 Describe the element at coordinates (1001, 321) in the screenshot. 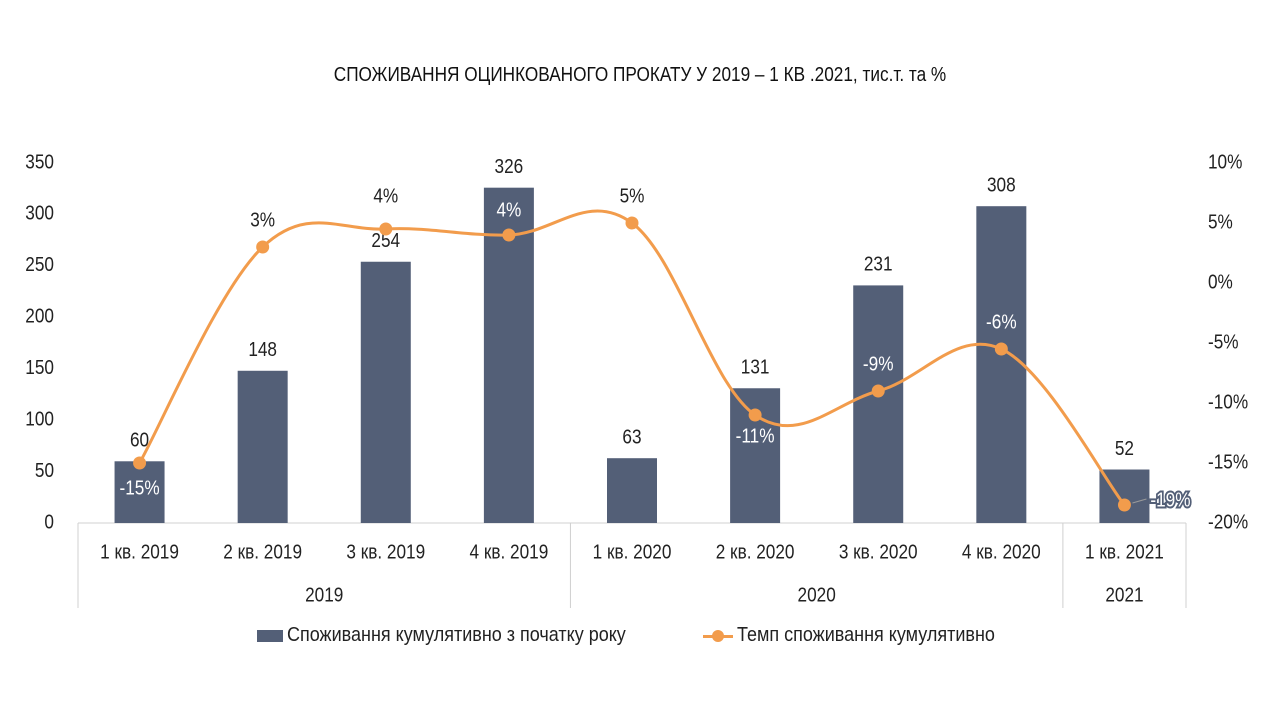

I see `line-value-label: -6%` at that location.